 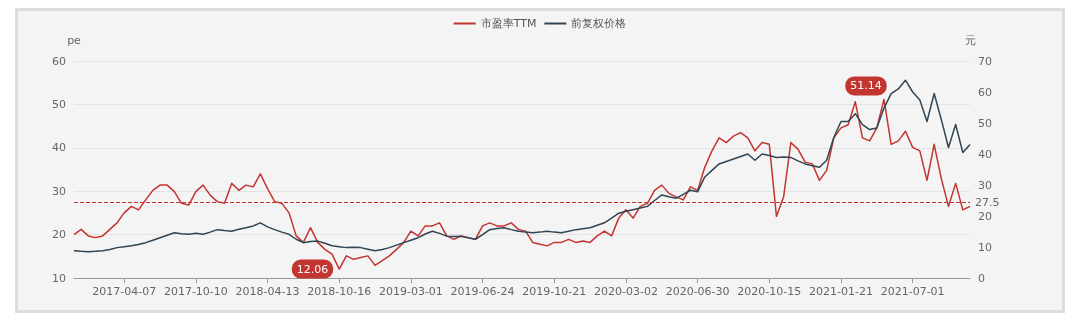 What do you see at coordinates (599, 23) in the screenshot?
I see `legend-label: 前复权价格` at bounding box center [599, 23].